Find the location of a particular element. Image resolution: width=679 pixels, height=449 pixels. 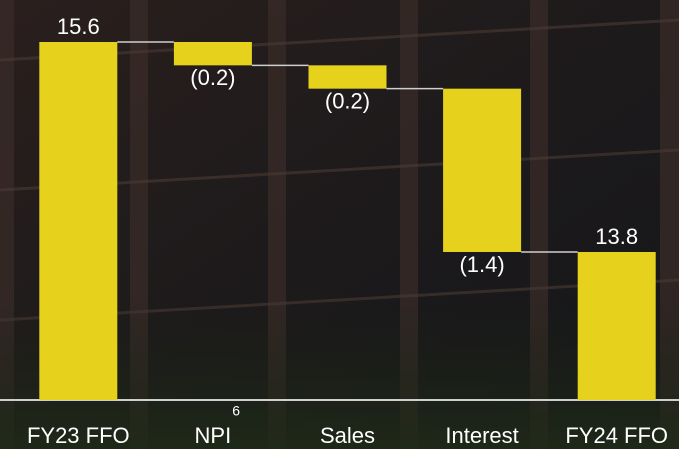

value-label: 15.6 is located at coordinates (78, 26).